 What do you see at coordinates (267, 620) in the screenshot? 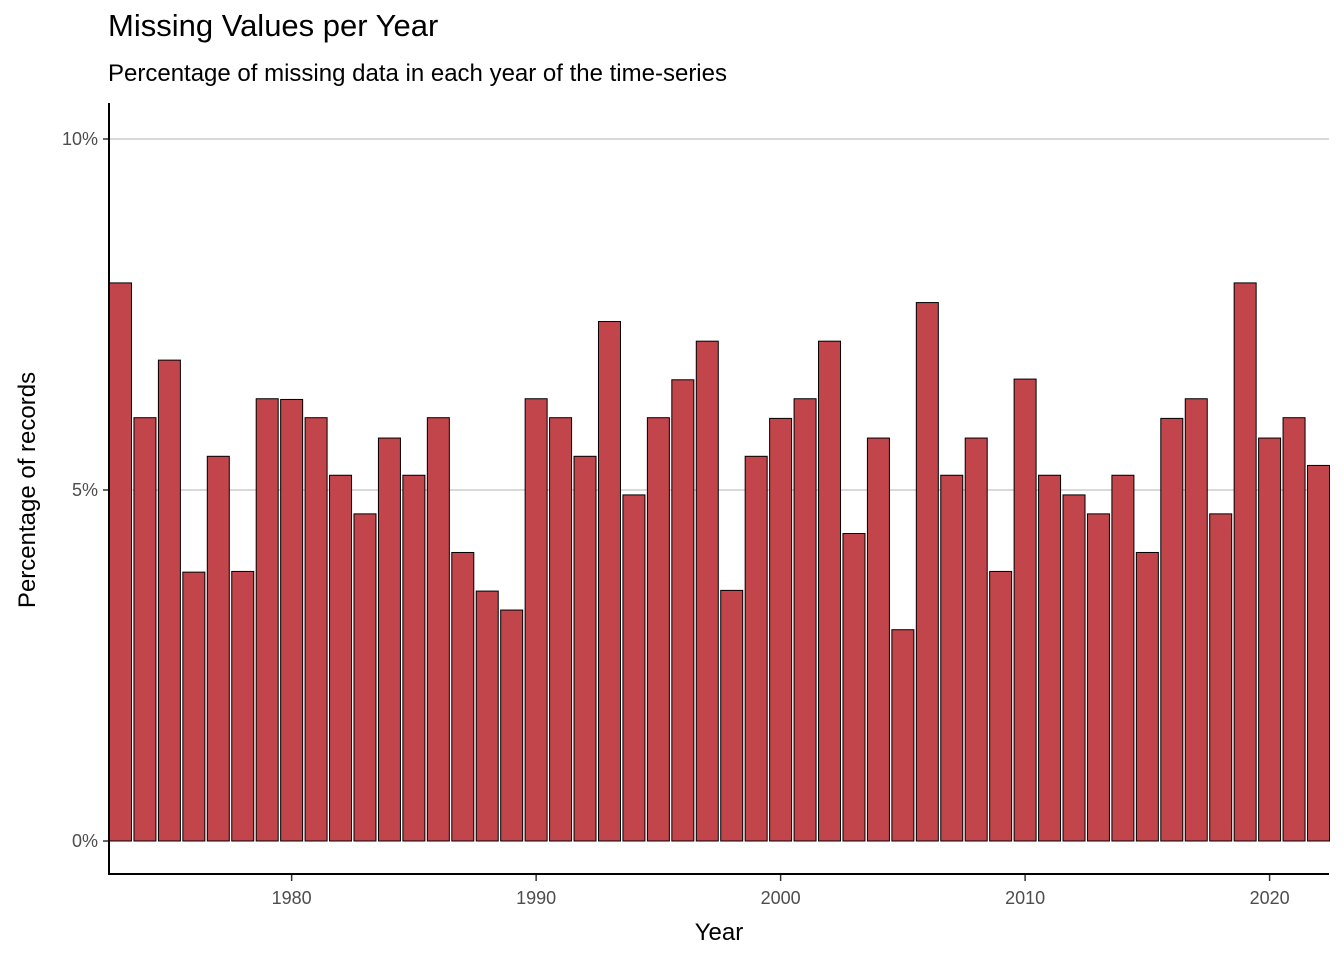
I see `bar-1979` at bounding box center [267, 620].